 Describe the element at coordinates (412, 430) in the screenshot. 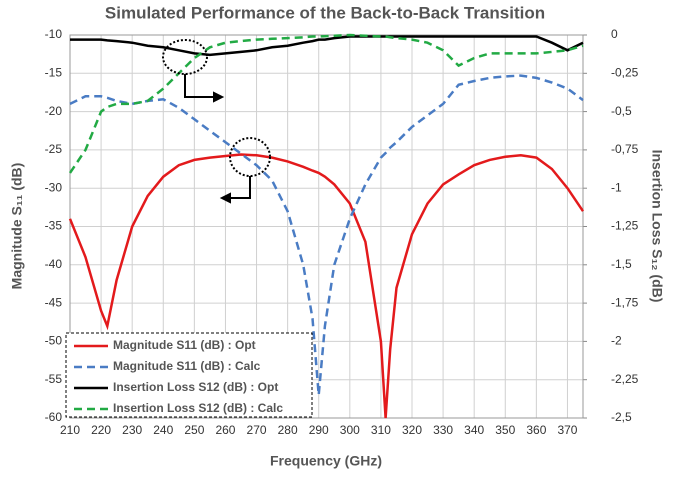

I see `x-tick-label: 320` at that location.